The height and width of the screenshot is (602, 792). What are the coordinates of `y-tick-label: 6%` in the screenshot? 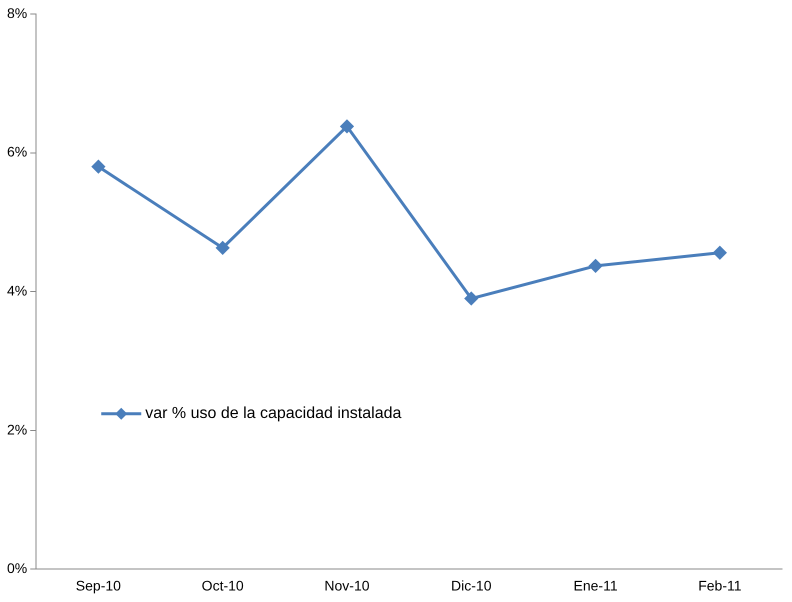 It's located at (17, 152).